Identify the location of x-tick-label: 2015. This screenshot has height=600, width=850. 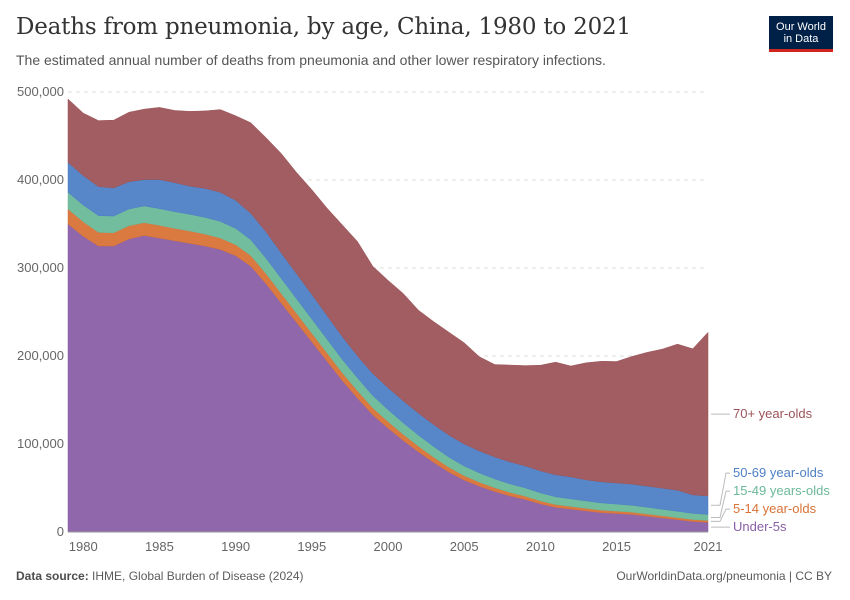
(616, 546).